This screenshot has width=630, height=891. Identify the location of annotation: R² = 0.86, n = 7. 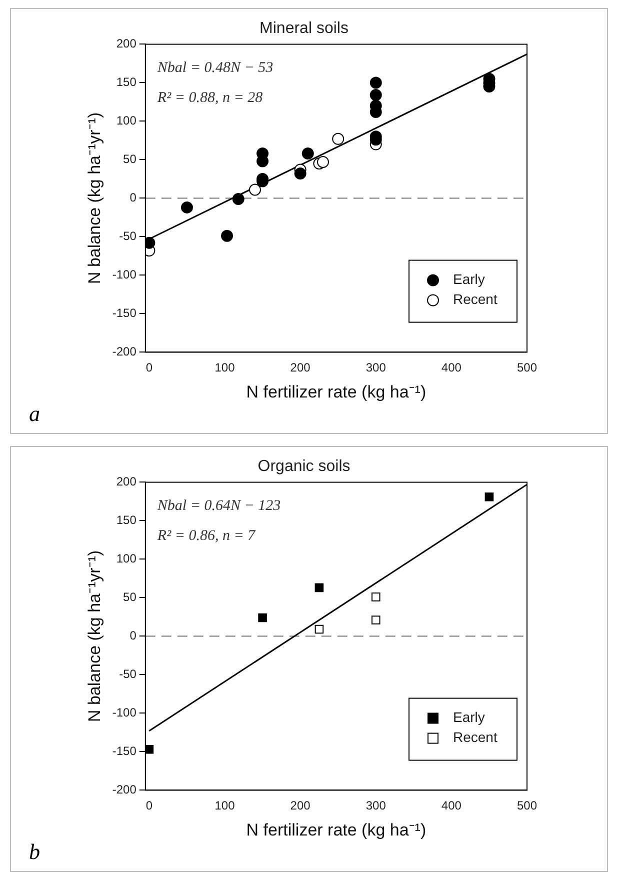
(206, 536).